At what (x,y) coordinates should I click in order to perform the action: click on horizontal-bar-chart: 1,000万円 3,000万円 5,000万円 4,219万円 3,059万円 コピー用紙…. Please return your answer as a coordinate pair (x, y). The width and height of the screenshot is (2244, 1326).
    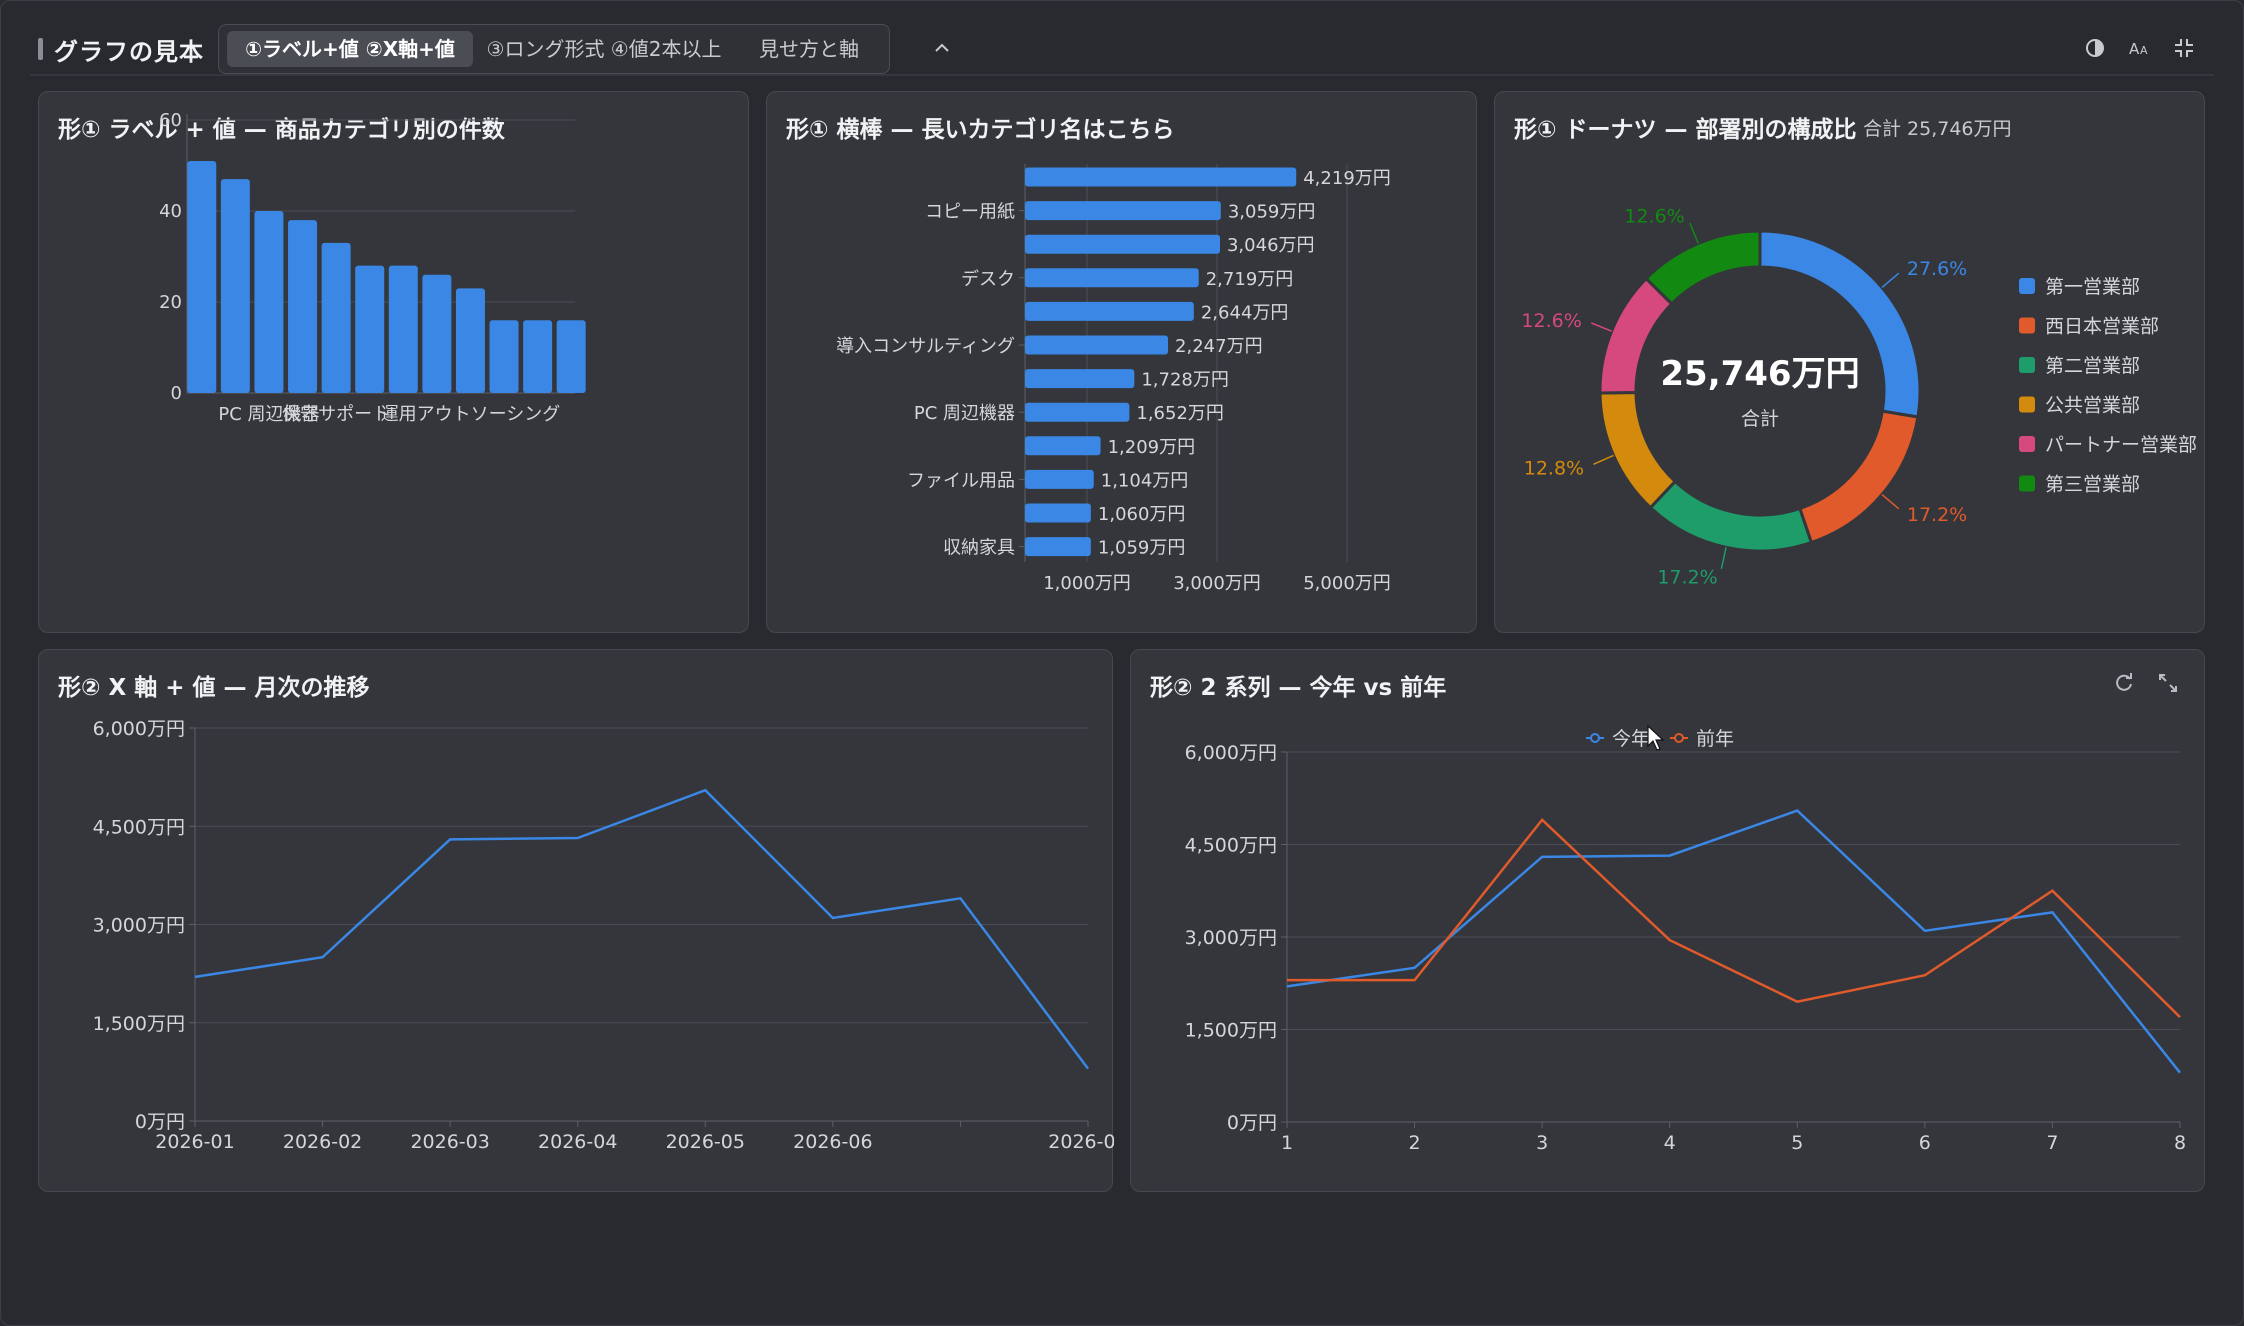
    Looking at the image, I should click on (1113, 379).